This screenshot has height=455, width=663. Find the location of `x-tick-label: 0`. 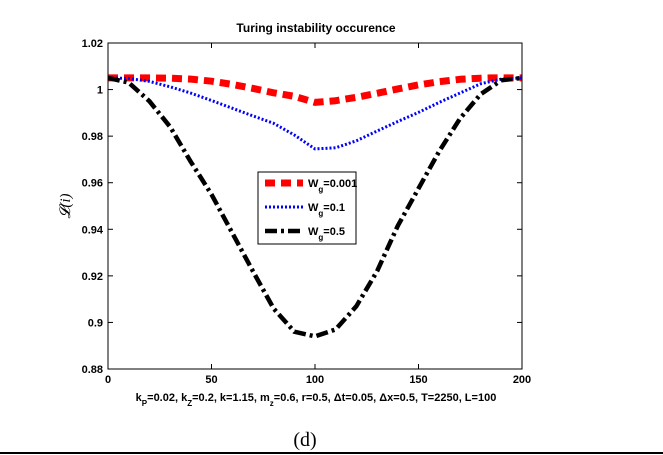

x-tick-label: 0 is located at coordinates (108, 380).